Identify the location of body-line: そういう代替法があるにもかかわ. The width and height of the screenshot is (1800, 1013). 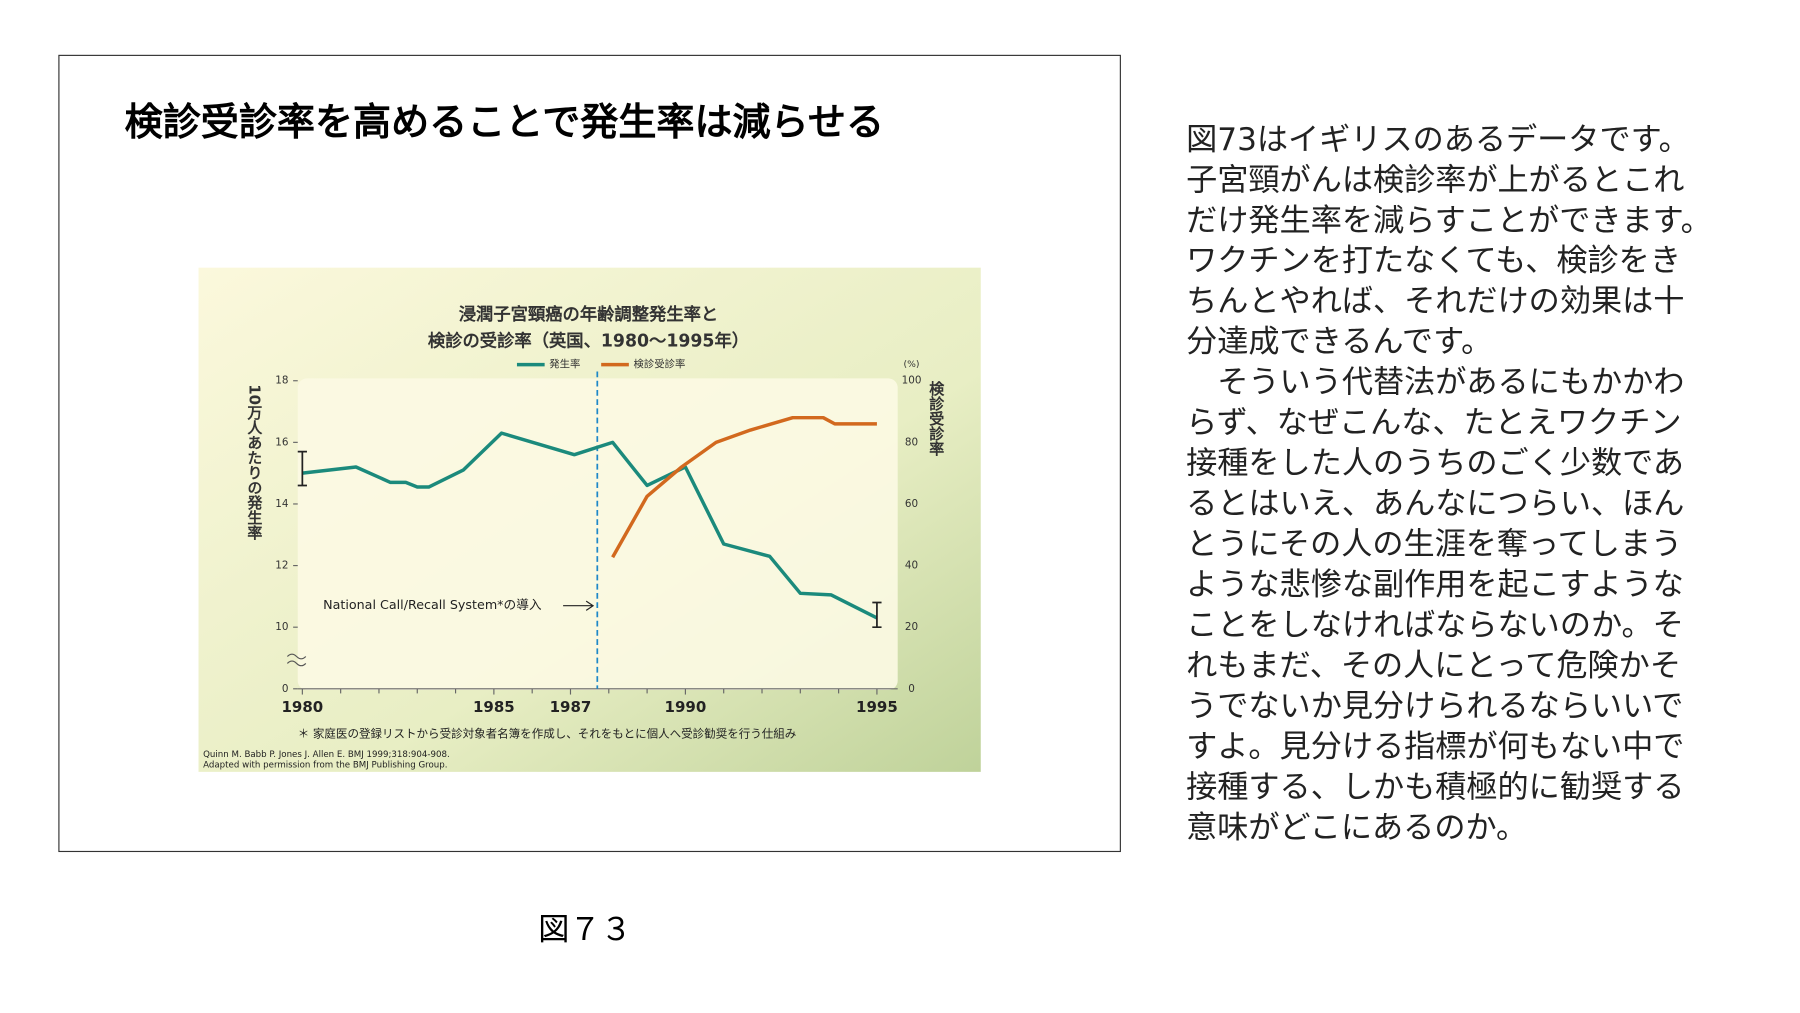
(1435, 383).